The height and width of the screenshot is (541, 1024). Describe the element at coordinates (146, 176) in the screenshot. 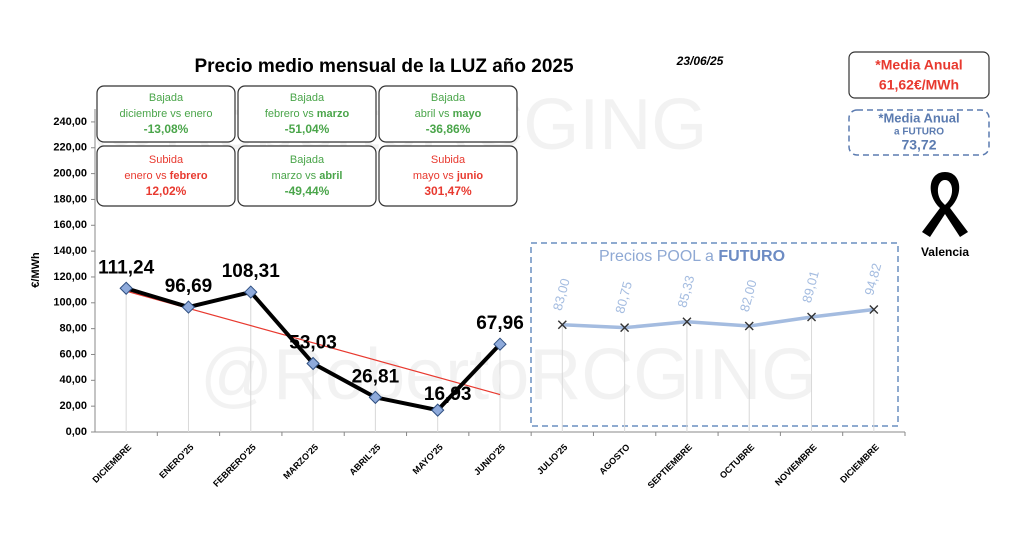

I see `annotation-compare: enero vs` at that location.